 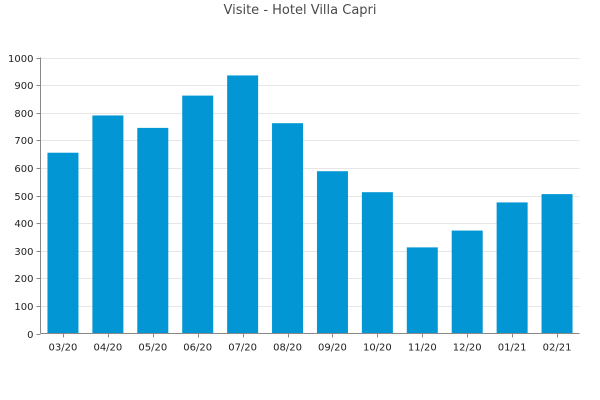 I want to click on y-tick-label: 900, so click(x=23, y=86).